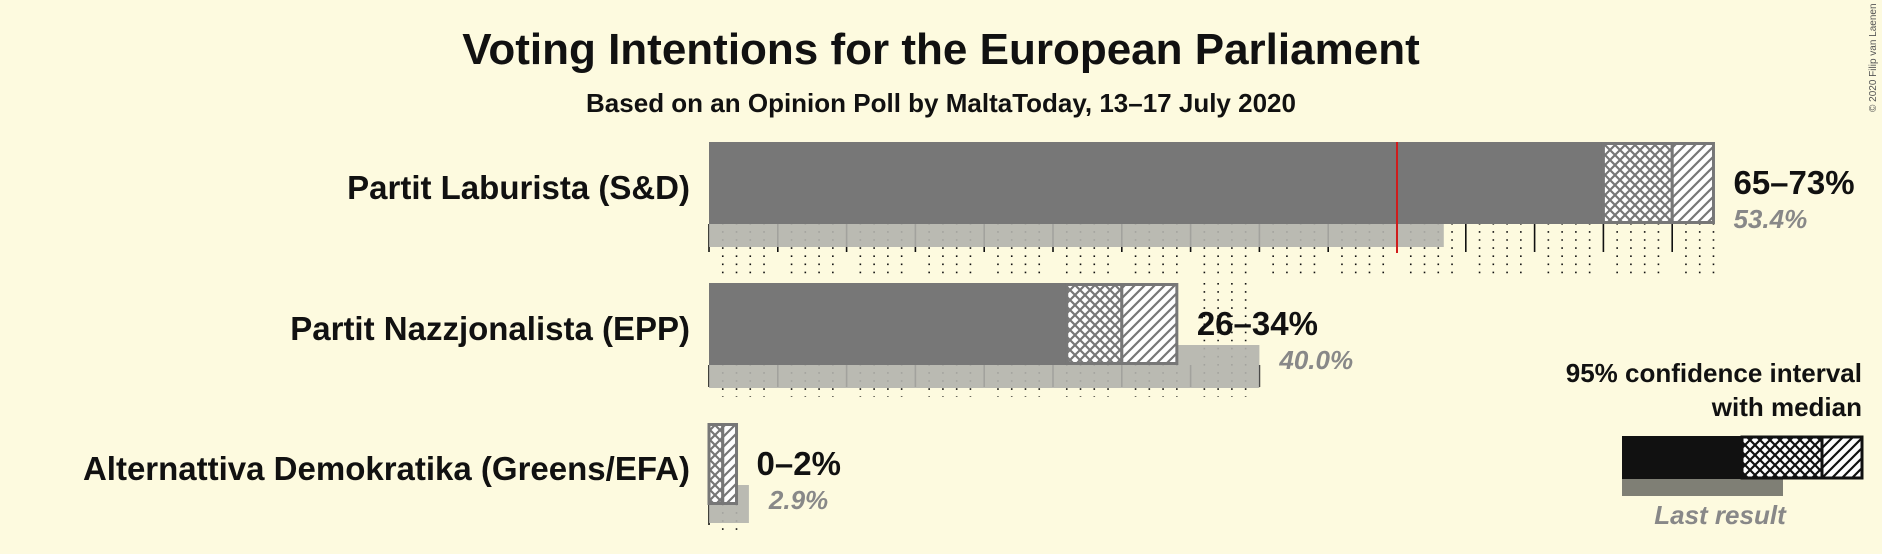 This screenshot has width=1882, height=554. I want to click on range-label: 65–73%, so click(1793, 182).